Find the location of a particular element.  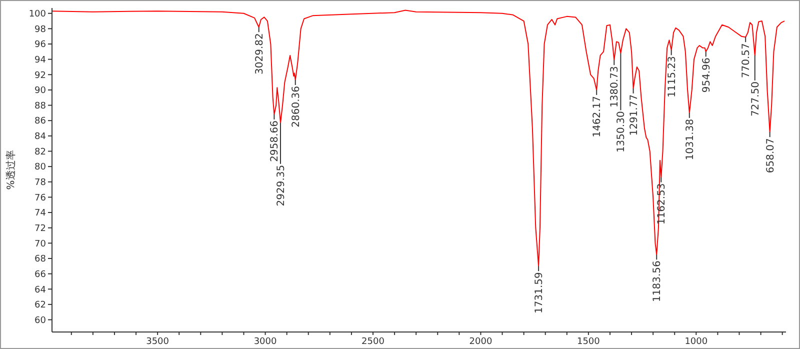

y-tick-label: 98 is located at coordinates (40, 29).